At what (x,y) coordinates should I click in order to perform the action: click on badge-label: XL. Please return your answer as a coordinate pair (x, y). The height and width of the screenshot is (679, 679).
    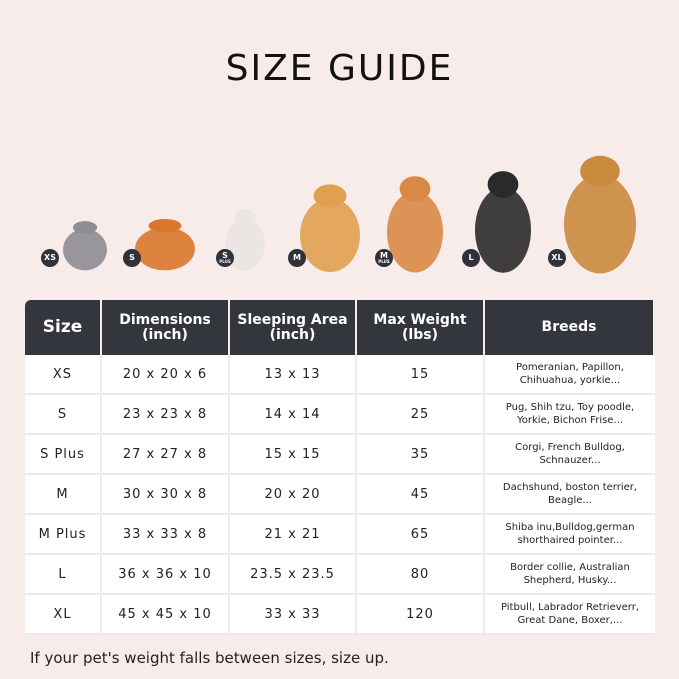
    Looking at the image, I should click on (557, 257).